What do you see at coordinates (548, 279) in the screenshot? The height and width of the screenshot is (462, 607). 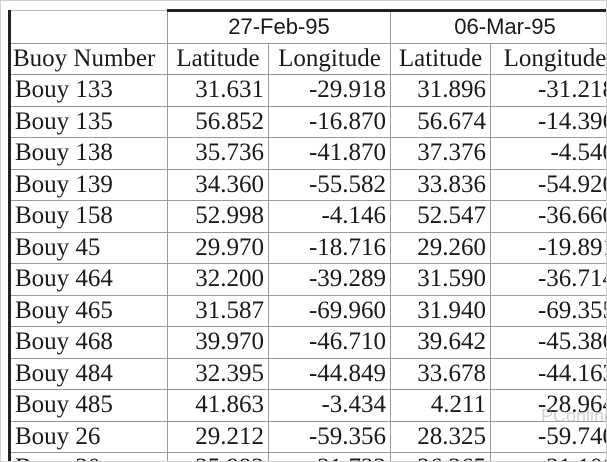 I see `cell-longitude: -36.714` at bounding box center [548, 279].